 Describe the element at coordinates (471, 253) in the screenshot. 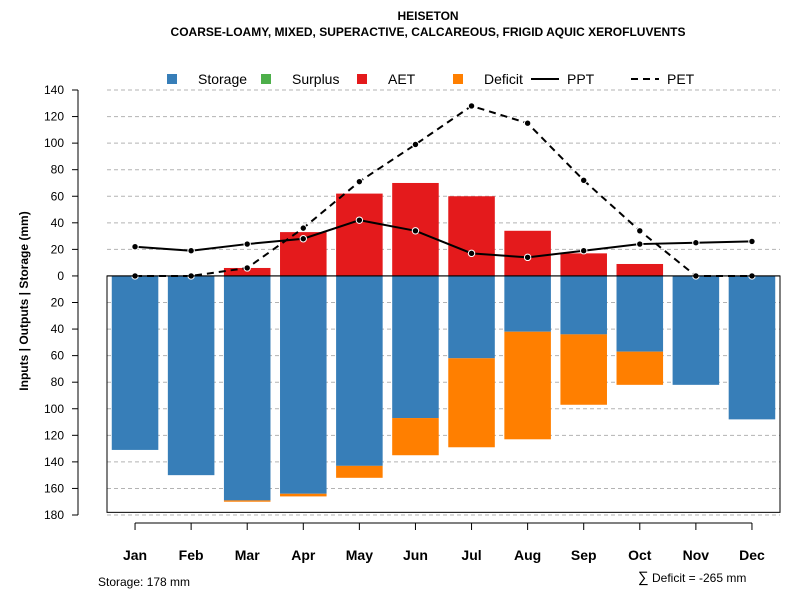

I see `ppt-point-jul` at that location.